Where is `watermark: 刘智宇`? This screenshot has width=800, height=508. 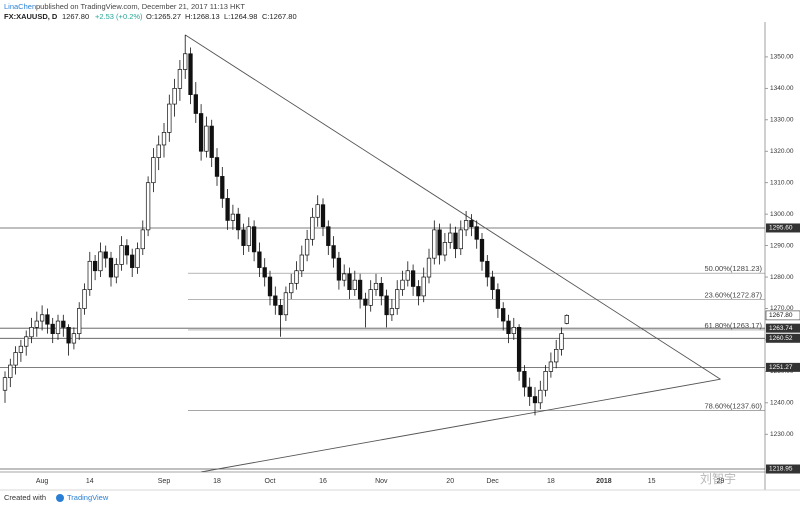 watermark: 刘智宇 is located at coordinates (718, 478).